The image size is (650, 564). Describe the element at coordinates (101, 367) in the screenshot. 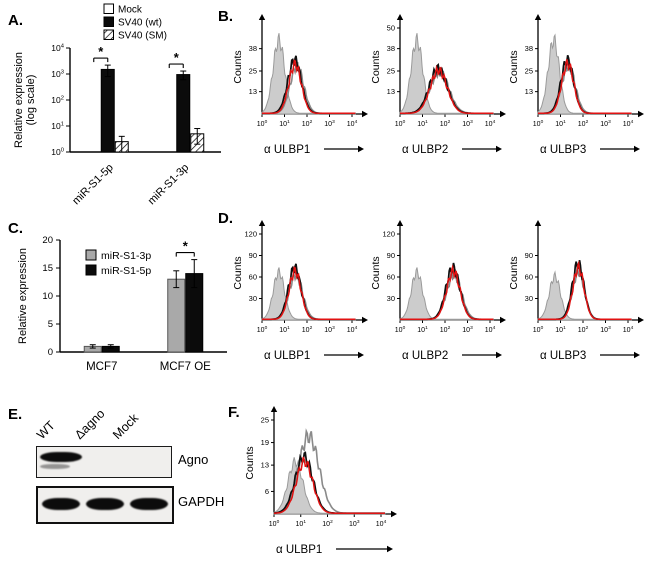

I see `svg-text: MCF7` at that location.